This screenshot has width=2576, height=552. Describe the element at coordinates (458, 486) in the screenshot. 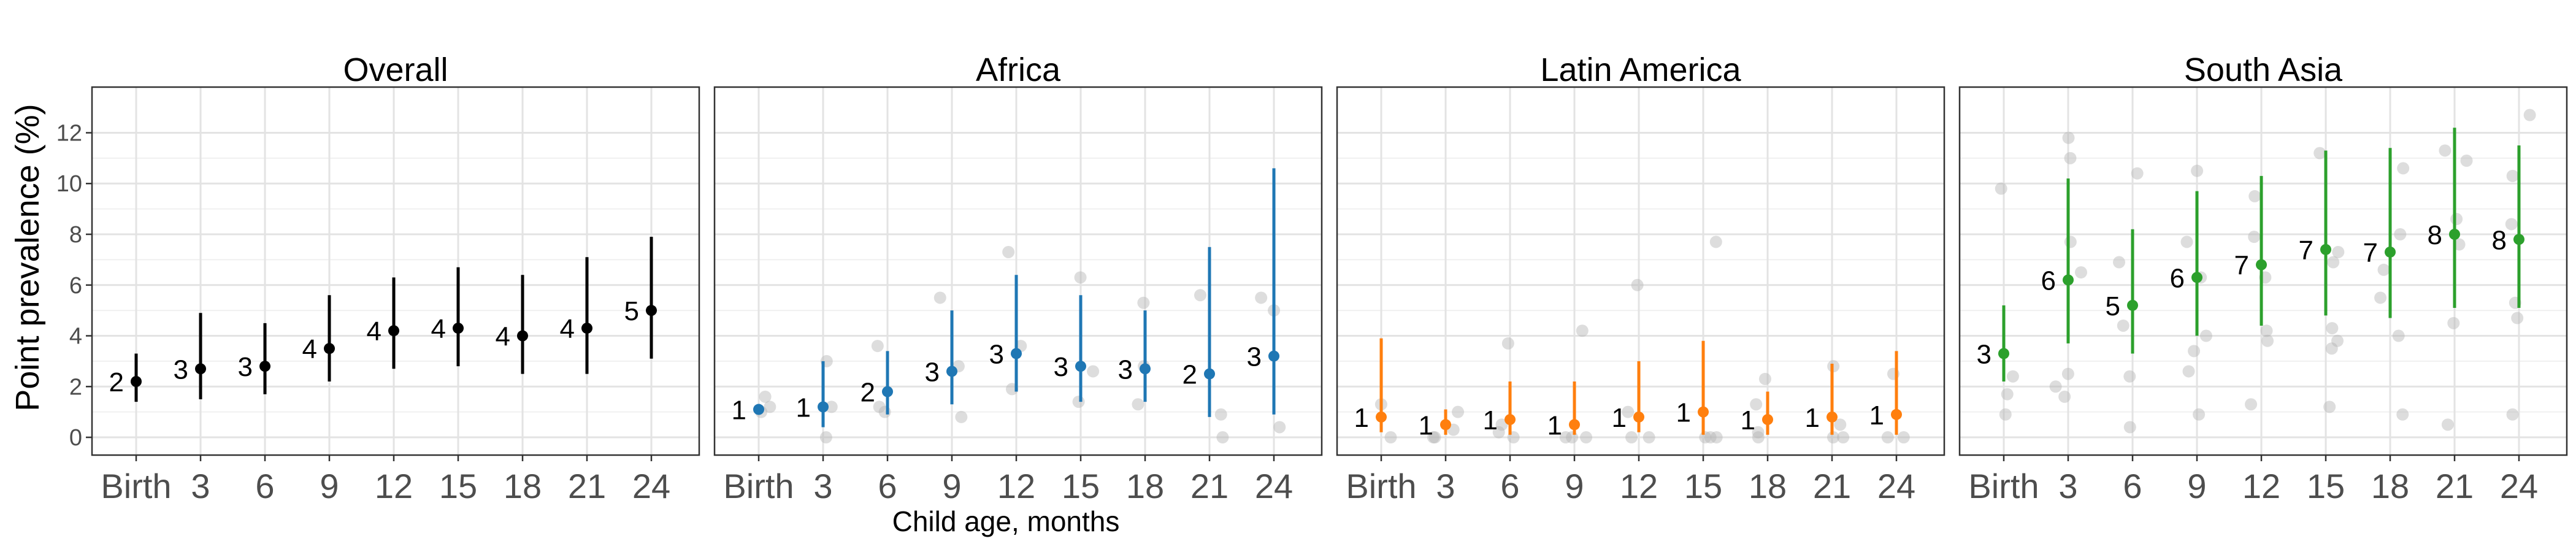

I see `x-tick-label: 15` at that location.